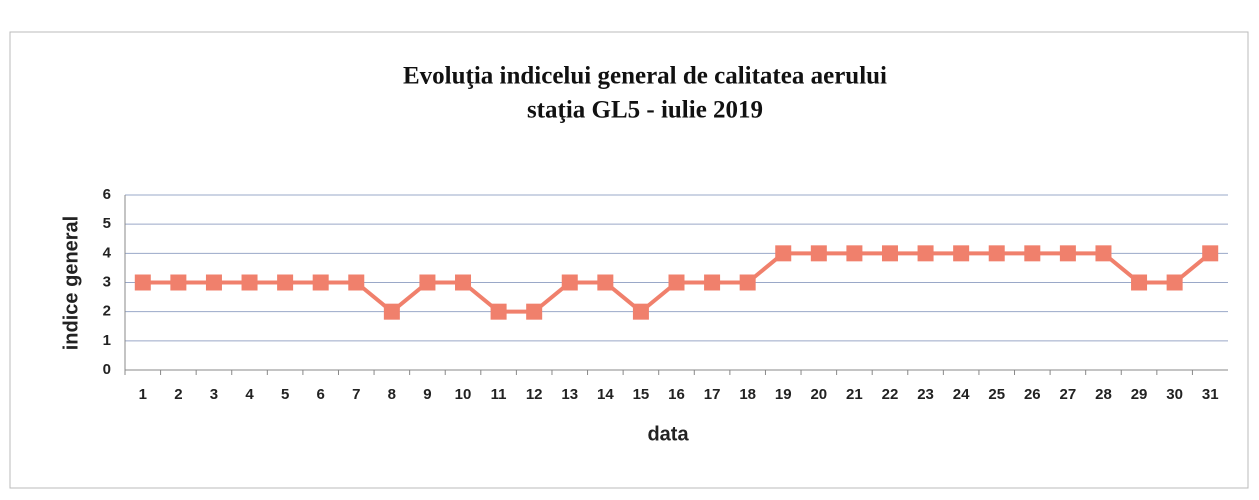  Describe the element at coordinates (427, 394) in the screenshot. I see `x-tick-label: 9` at that location.